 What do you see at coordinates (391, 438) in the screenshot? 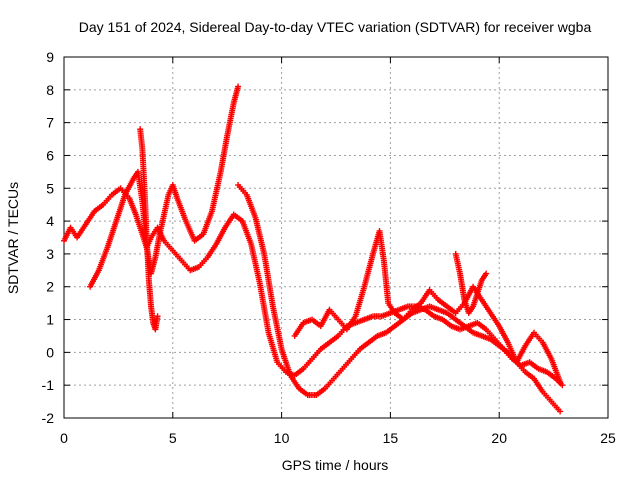
I see `x-tick-label: 15` at bounding box center [391, 438].